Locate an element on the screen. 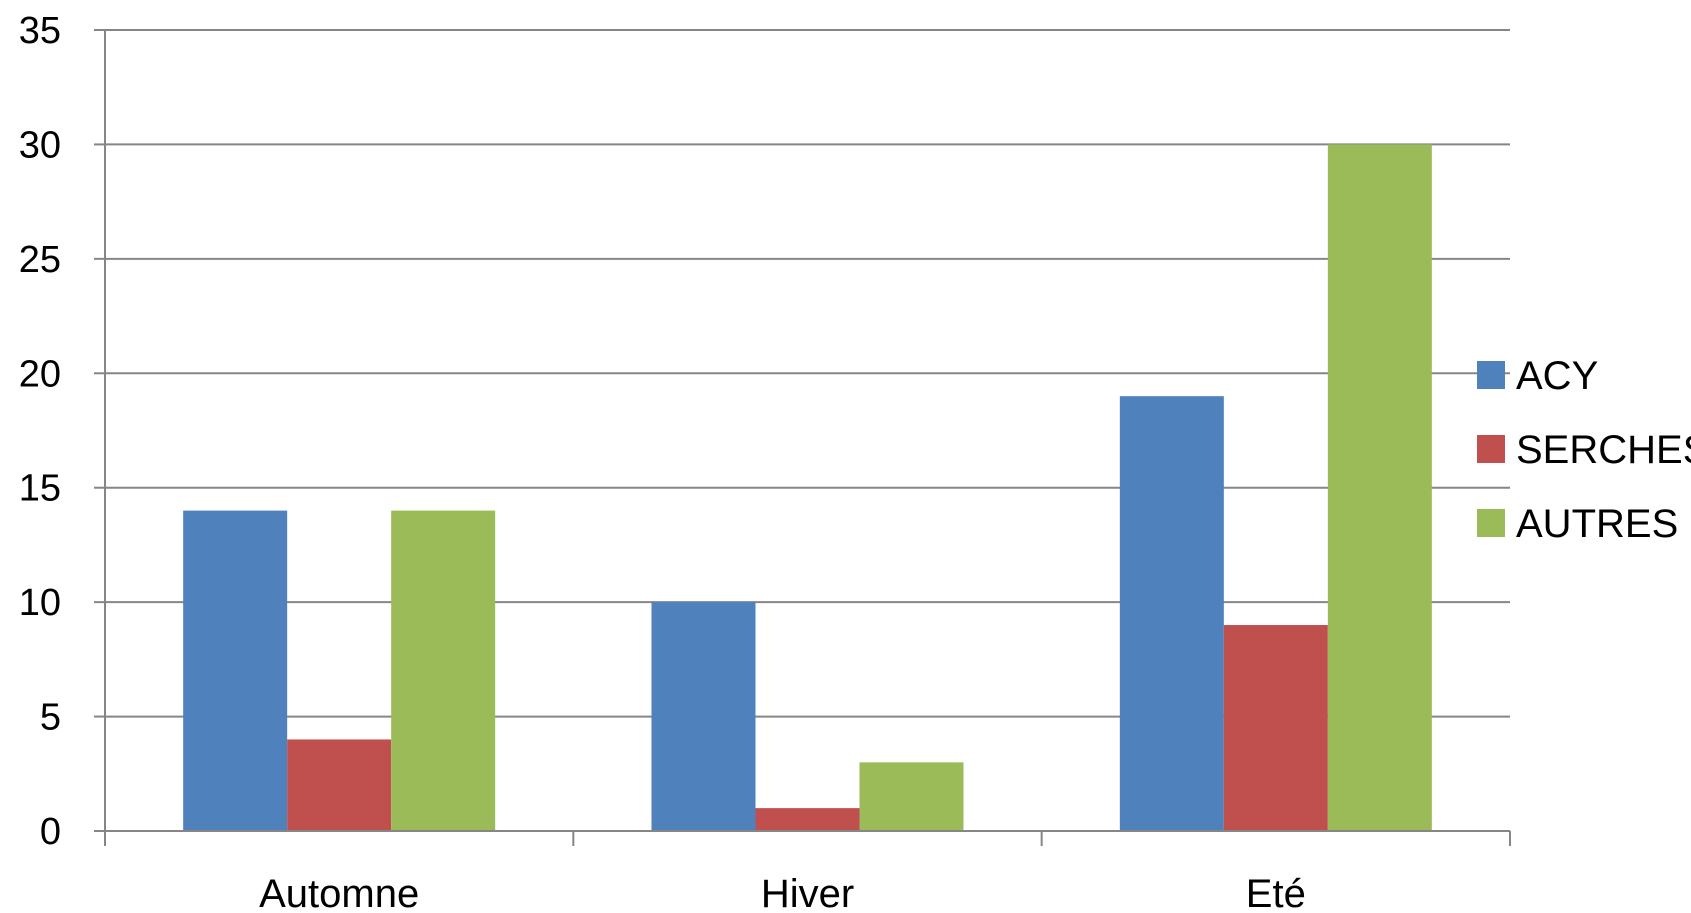 The image size is (1691, 913). y-tick-label: 10 is located at coordinates (40, 603).